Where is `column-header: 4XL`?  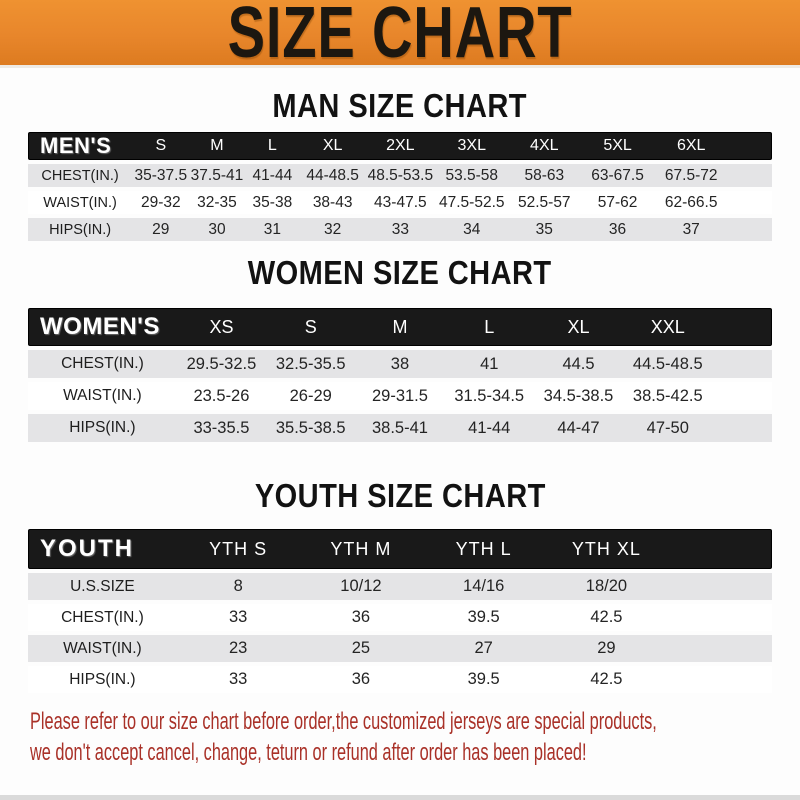
column-header: 4XL is located at coordinates (544, 146).